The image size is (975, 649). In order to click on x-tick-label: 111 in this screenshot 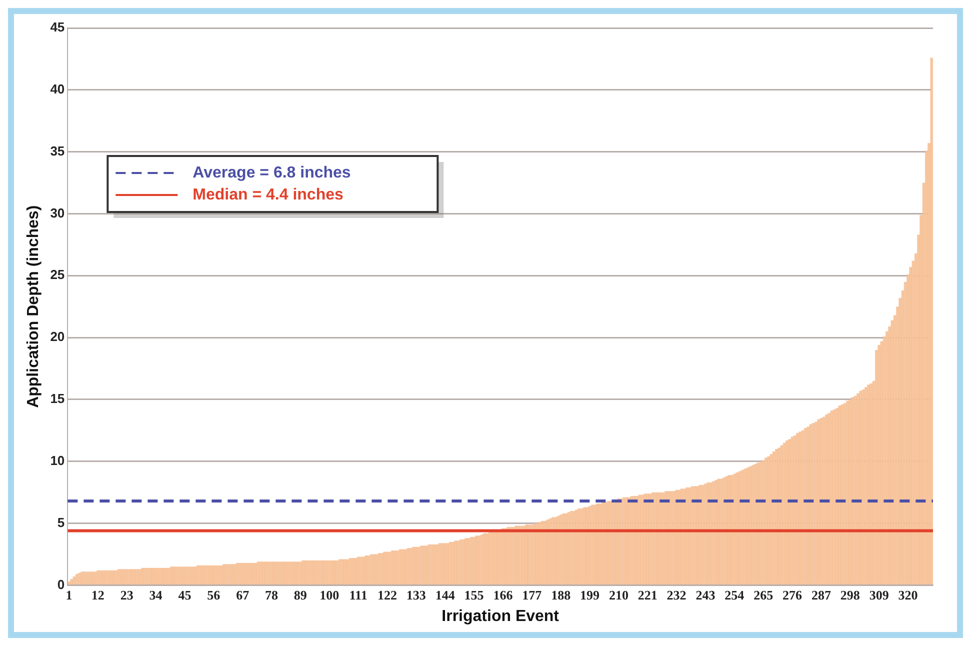, I will do `click(358, 594)`.